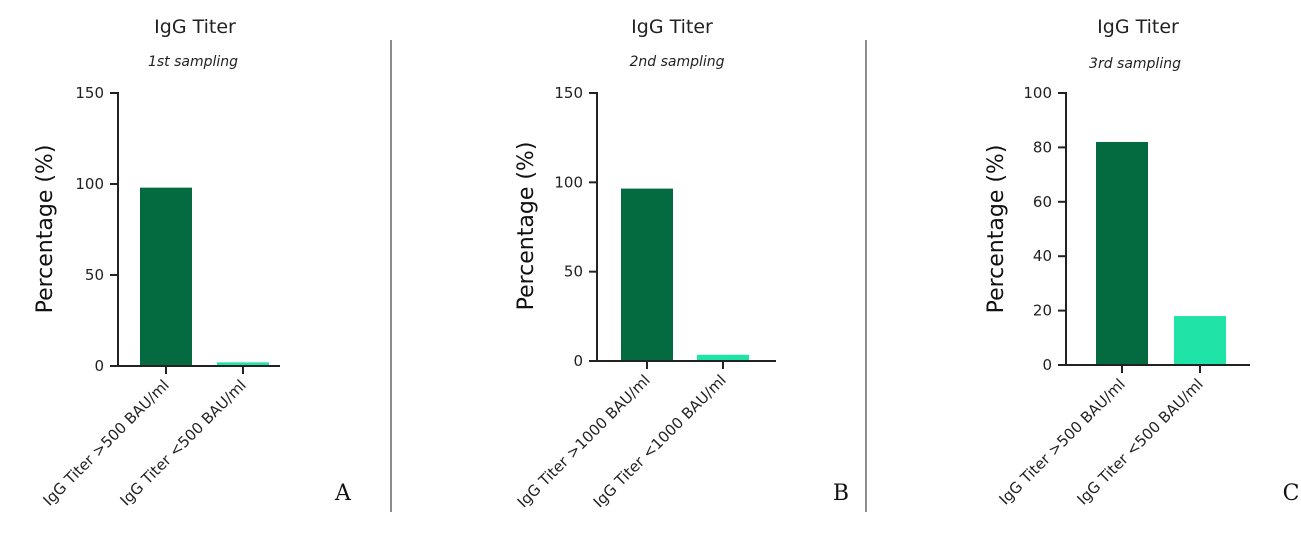  What do you see at coordinates (526, 226) in the screenshot?
I see `panel-b-y-axis-label: Percentage (%)` at bounding box center [526, 226].